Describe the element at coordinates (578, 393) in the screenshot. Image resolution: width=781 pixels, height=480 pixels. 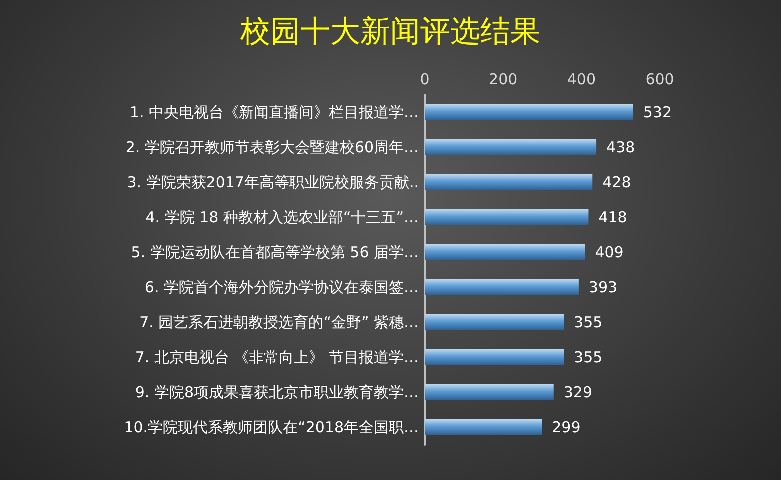
I see `data-label: 329` at that location.